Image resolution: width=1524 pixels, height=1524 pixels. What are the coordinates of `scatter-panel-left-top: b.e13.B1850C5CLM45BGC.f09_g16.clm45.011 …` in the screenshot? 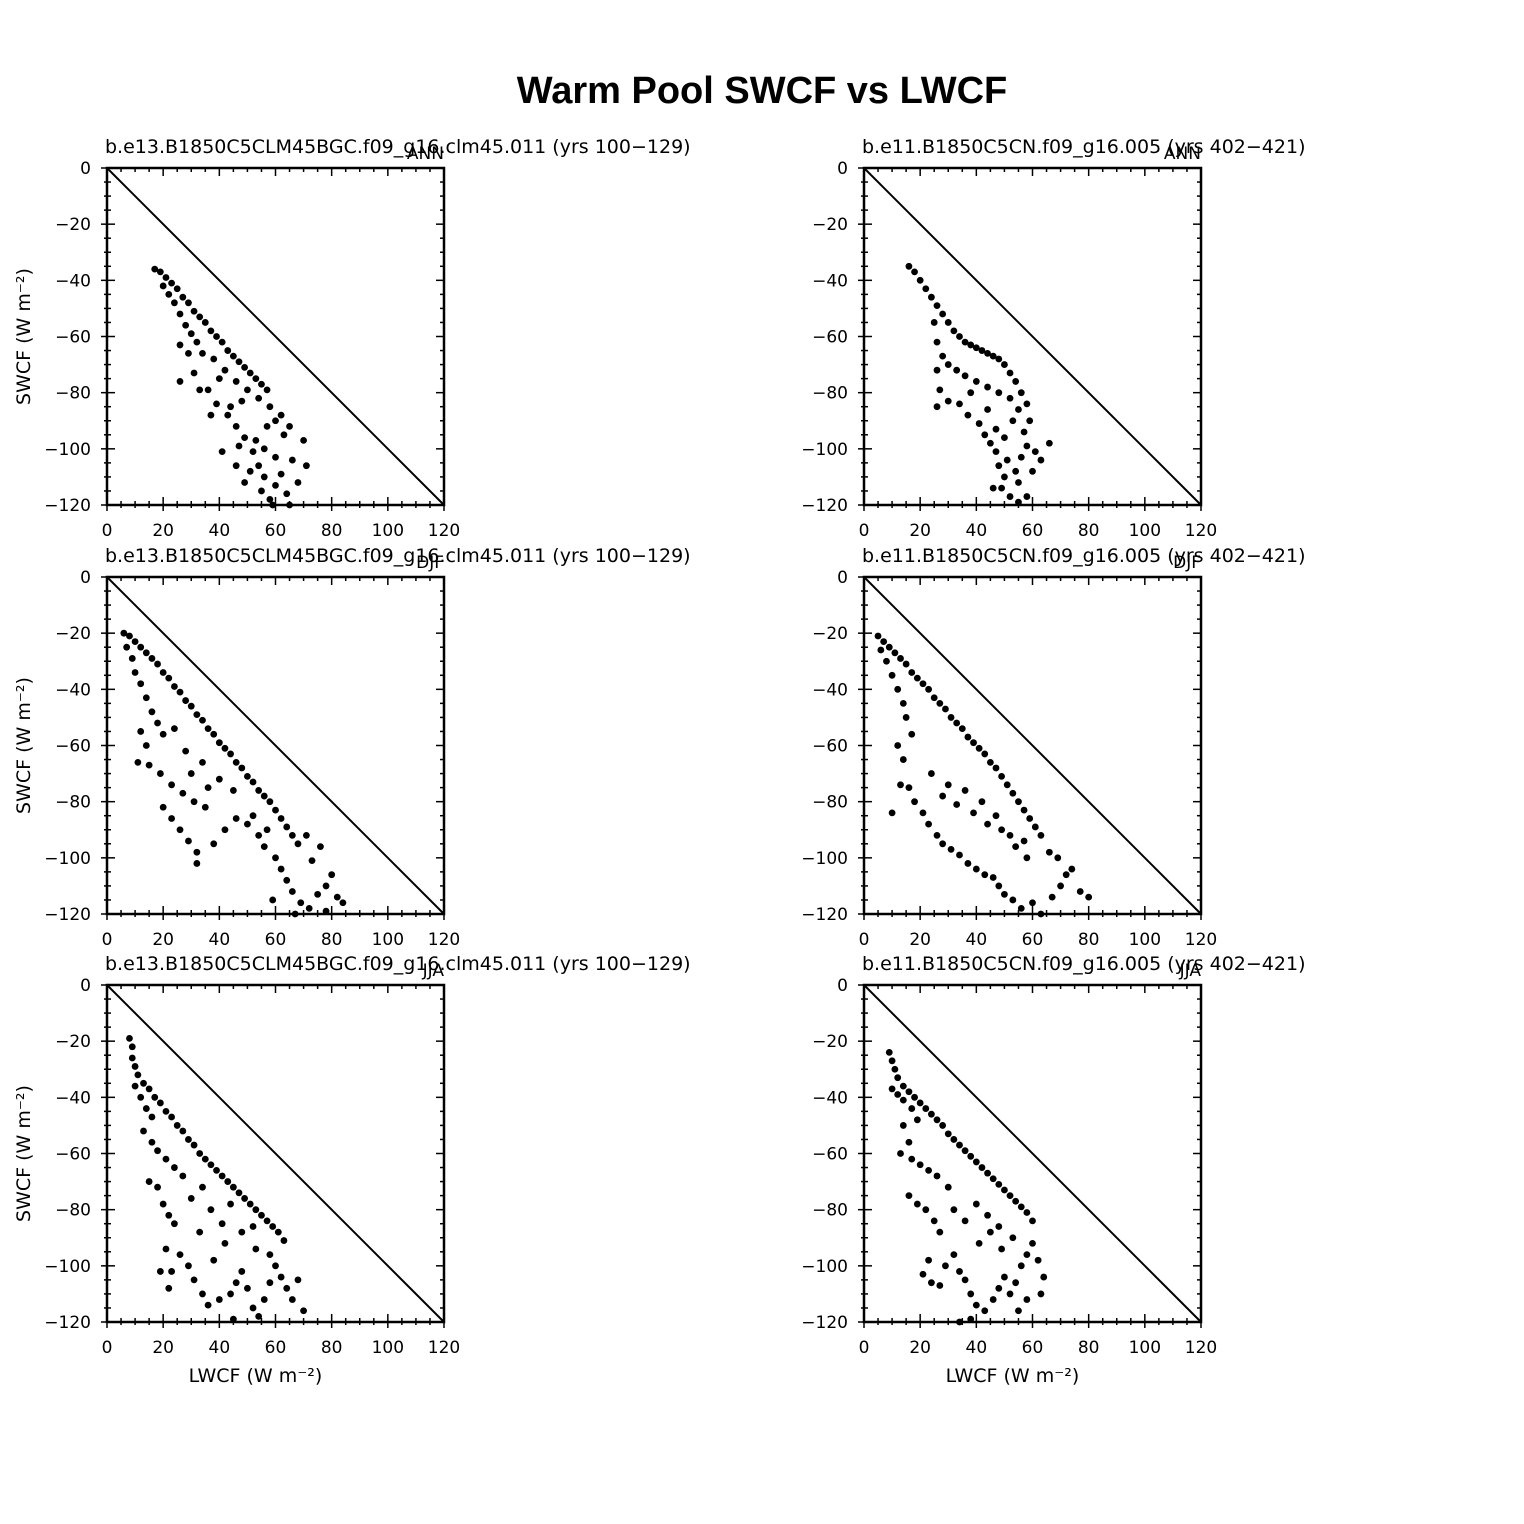 It's located at (352, 338).